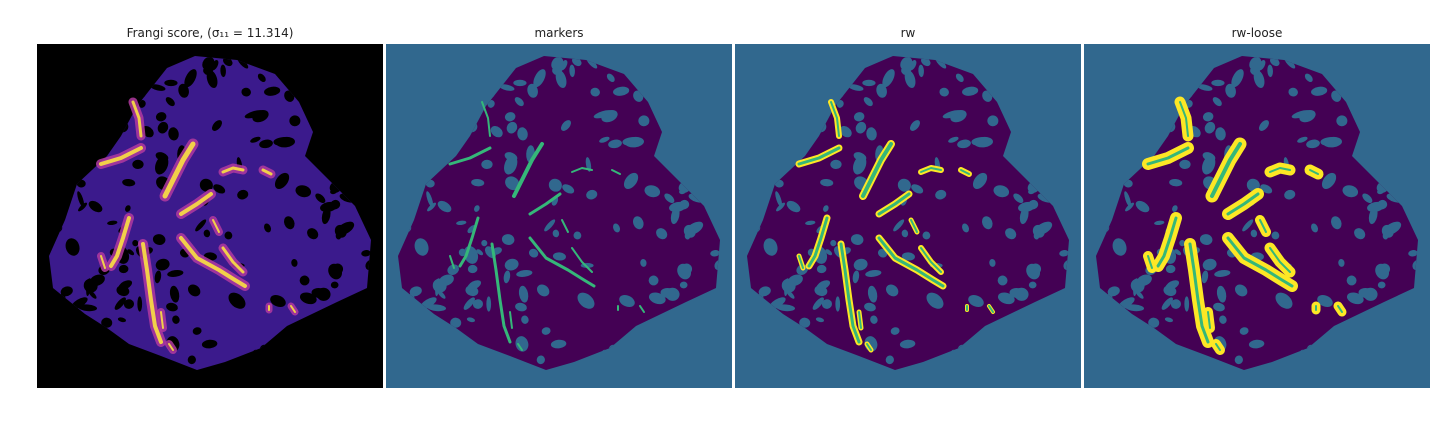 The width and height of the screenshot is (1440, 432). I want to click on panel-title-markers: markers, so click(559, 33).